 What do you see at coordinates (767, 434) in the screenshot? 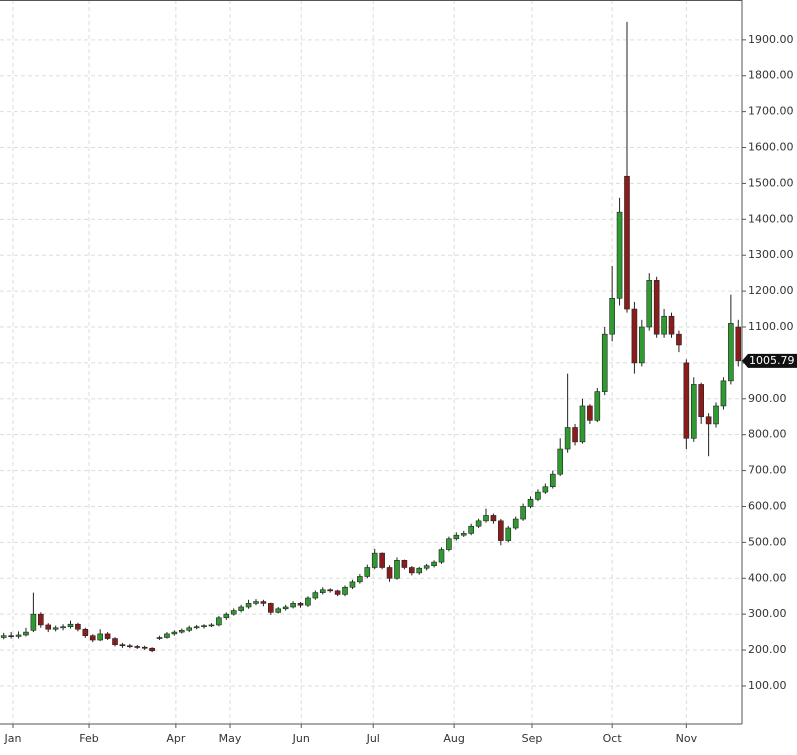
I see `y-tick-label: 800.00` at bounding box center [767, 434].